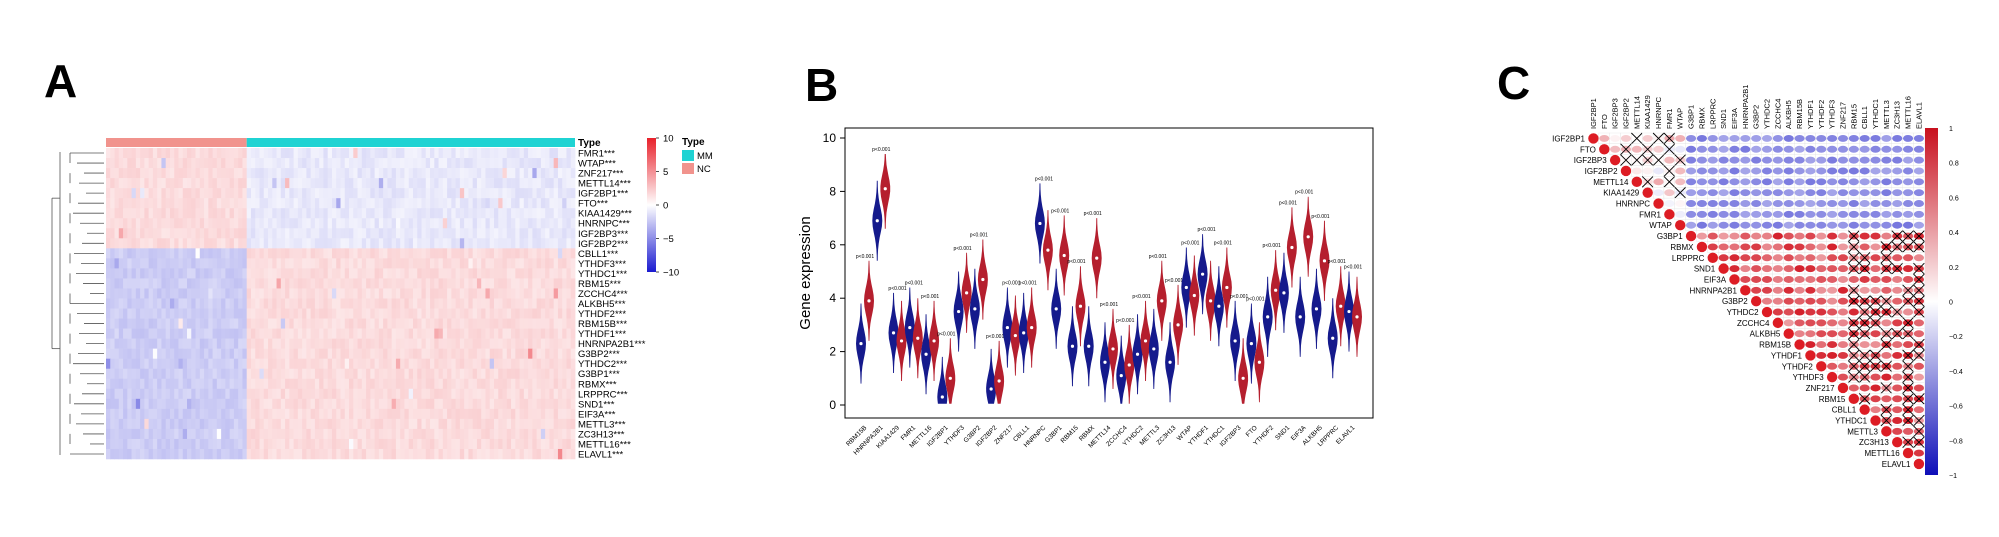 The width and height of the screenshot is (1999, 537). Describe the element at coordinates (1862, 431) in the screenshot. I see `row-gene-label: METTL3` at that location.